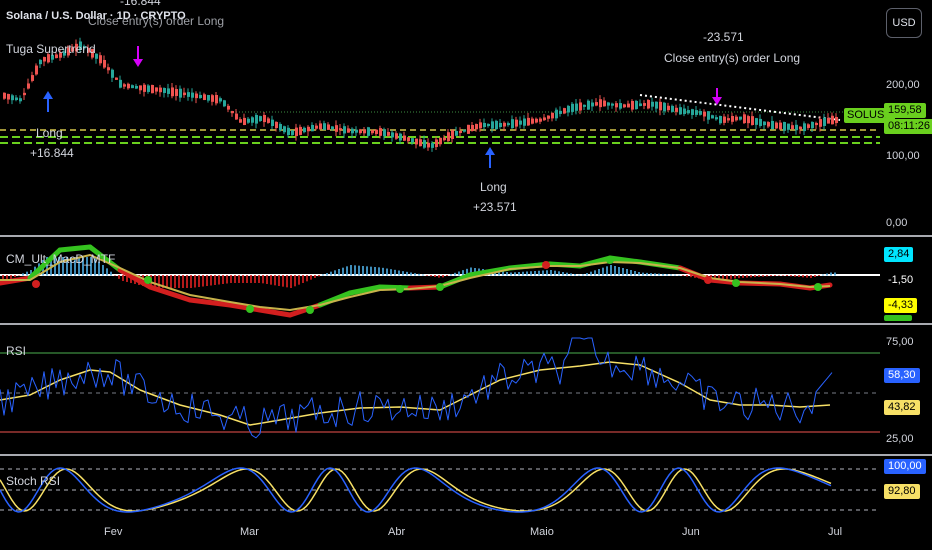 This screenshot has width=932, height=550. Describe the element at coordinates (61, 259) in the screenshot. I see `macd-indicator-name: CM_Ult_MacD_MTF` at that location.